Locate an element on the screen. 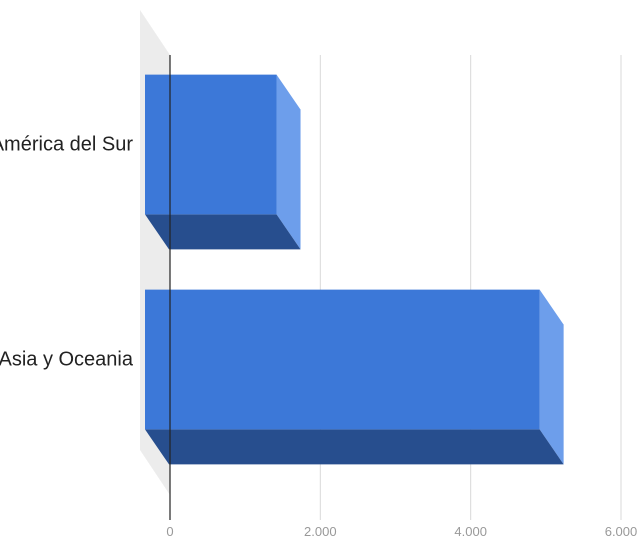 This screenshot has height=543, width=638. category-label-0: América del Sur is located at coordinates (66, 145).